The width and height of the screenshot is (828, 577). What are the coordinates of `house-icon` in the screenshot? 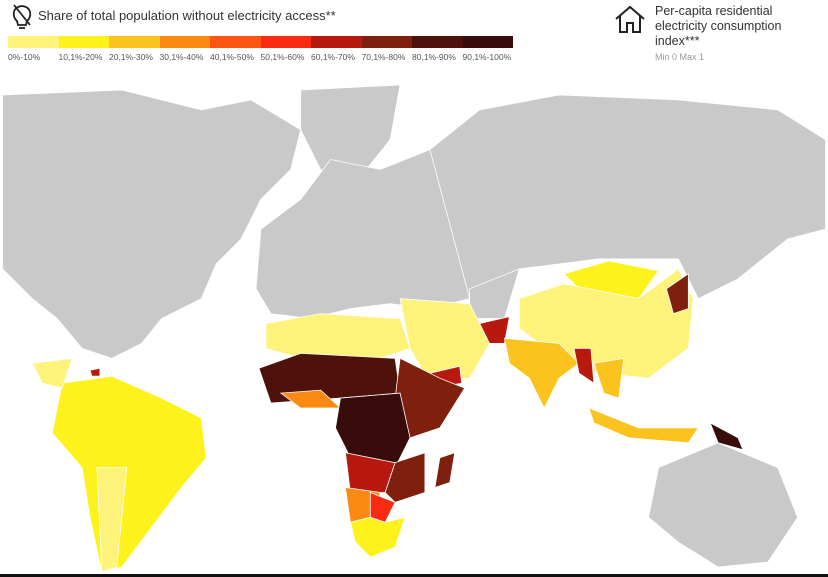 It's located at (630, 19).